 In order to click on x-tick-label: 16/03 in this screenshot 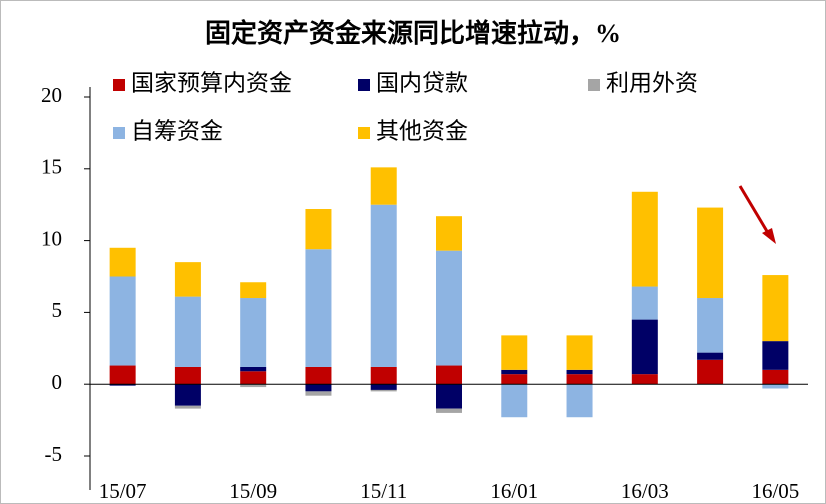, I will do `click(645, 491)`.